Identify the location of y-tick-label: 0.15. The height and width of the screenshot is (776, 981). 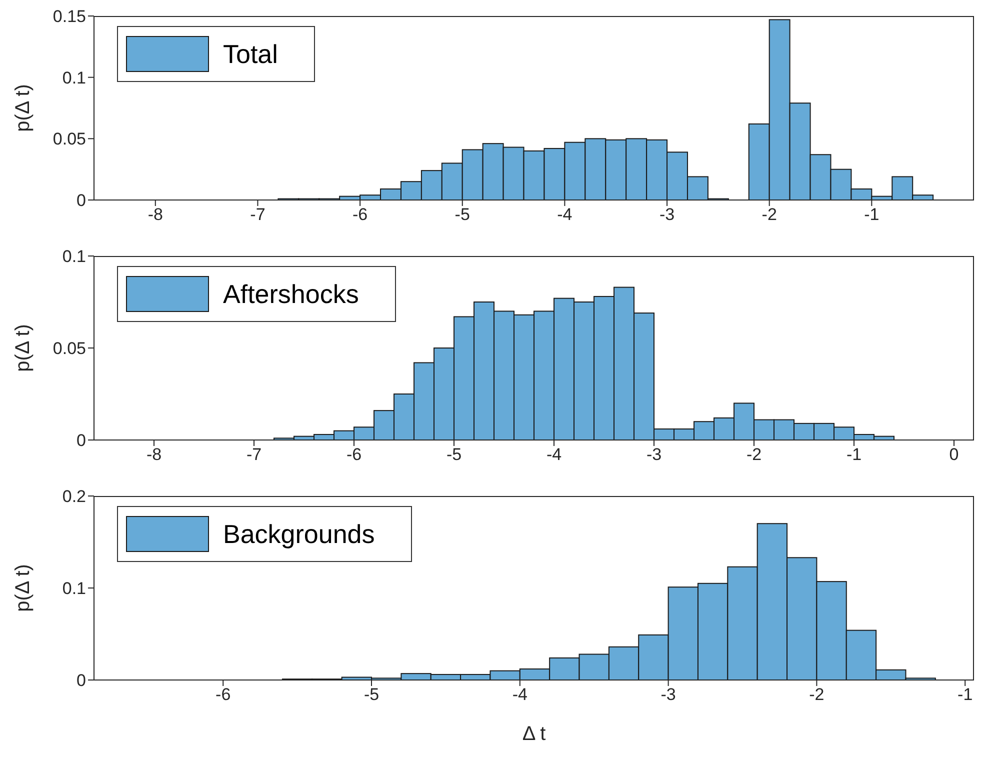
(69, 16).